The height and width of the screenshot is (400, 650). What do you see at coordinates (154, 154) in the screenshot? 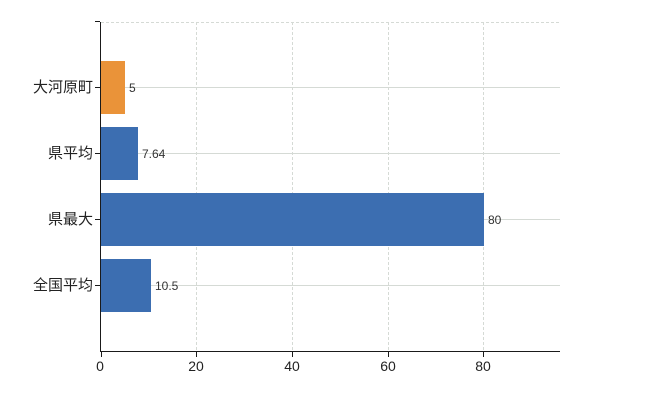
I see `bar-value-label: 7.64` at bounding box center [154, 154].